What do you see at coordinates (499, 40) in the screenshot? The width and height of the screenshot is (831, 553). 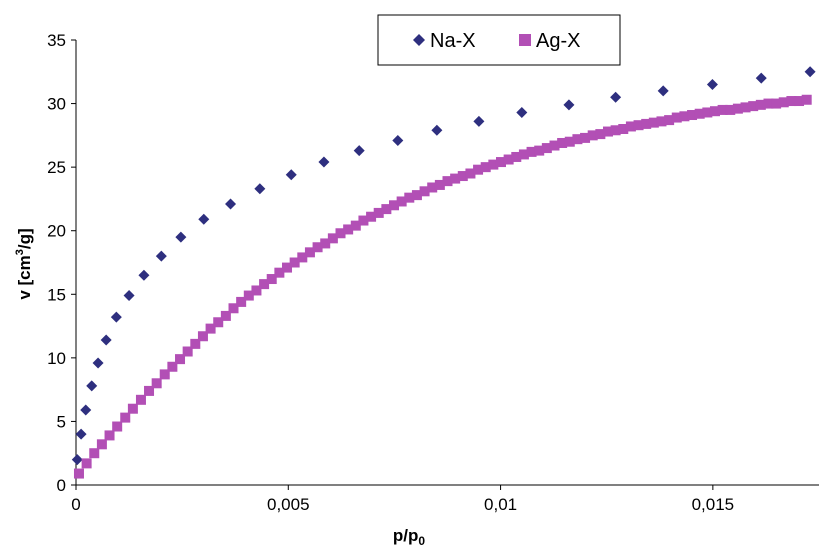 I see `legend: Na-X Ag-X` at bounding box center [499, 40].